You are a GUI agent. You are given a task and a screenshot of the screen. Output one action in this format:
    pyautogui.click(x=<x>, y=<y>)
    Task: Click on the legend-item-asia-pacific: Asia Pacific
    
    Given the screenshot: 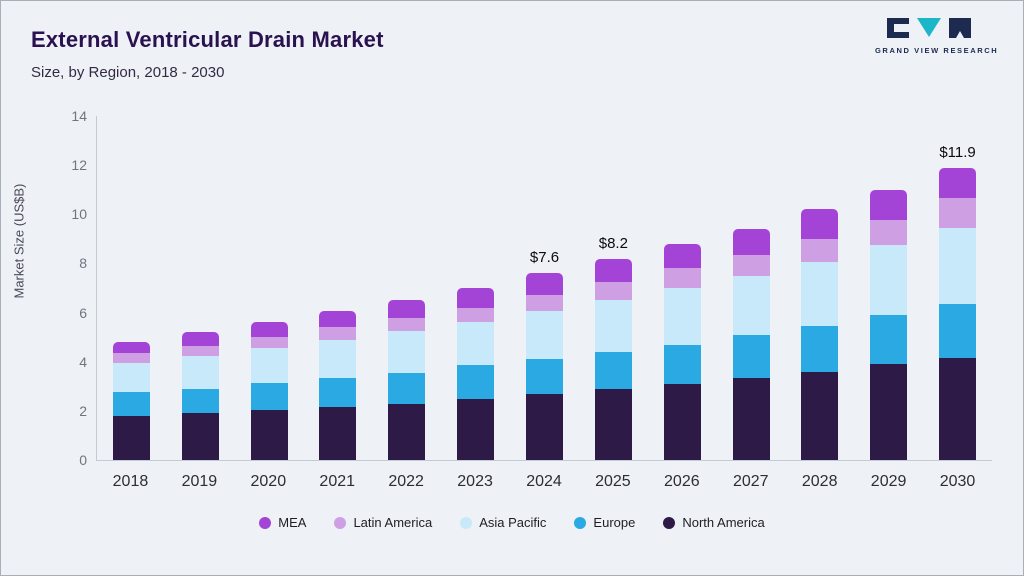 What is the action you would take?
    pyautogui.click(x=503, y=522)
    